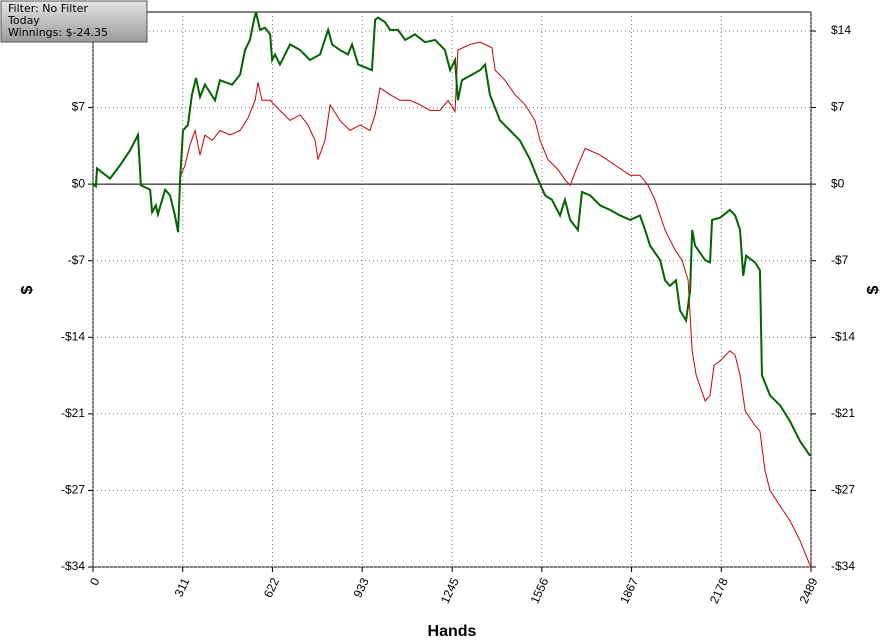 The height and width of the screenshot is (644, 888). I want to click on y2-tick-label: -$27, so click(843, 490).